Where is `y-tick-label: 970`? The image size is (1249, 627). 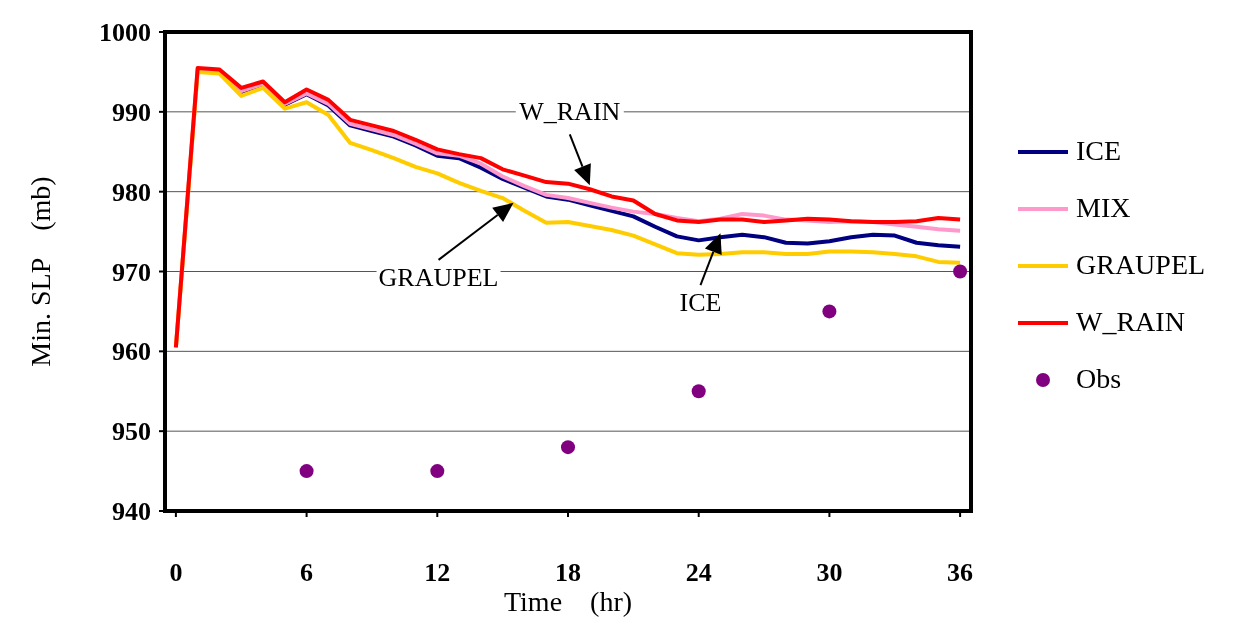
y-tick-label: 970 is located at coordinates (131, 272).